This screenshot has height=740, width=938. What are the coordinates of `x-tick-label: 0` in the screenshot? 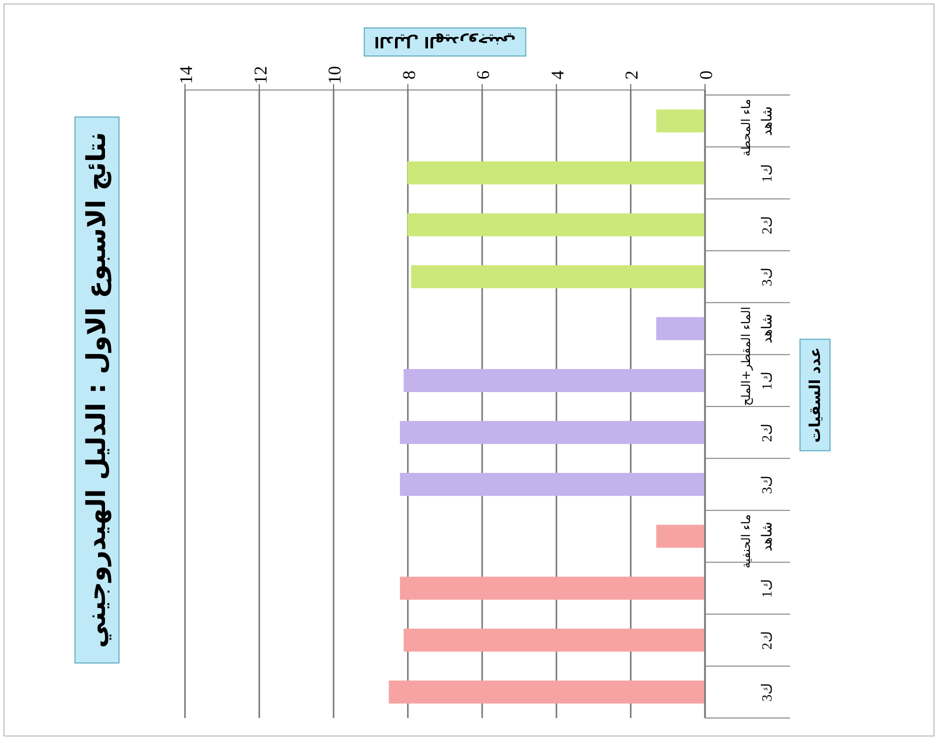 It's located at (706, 75).